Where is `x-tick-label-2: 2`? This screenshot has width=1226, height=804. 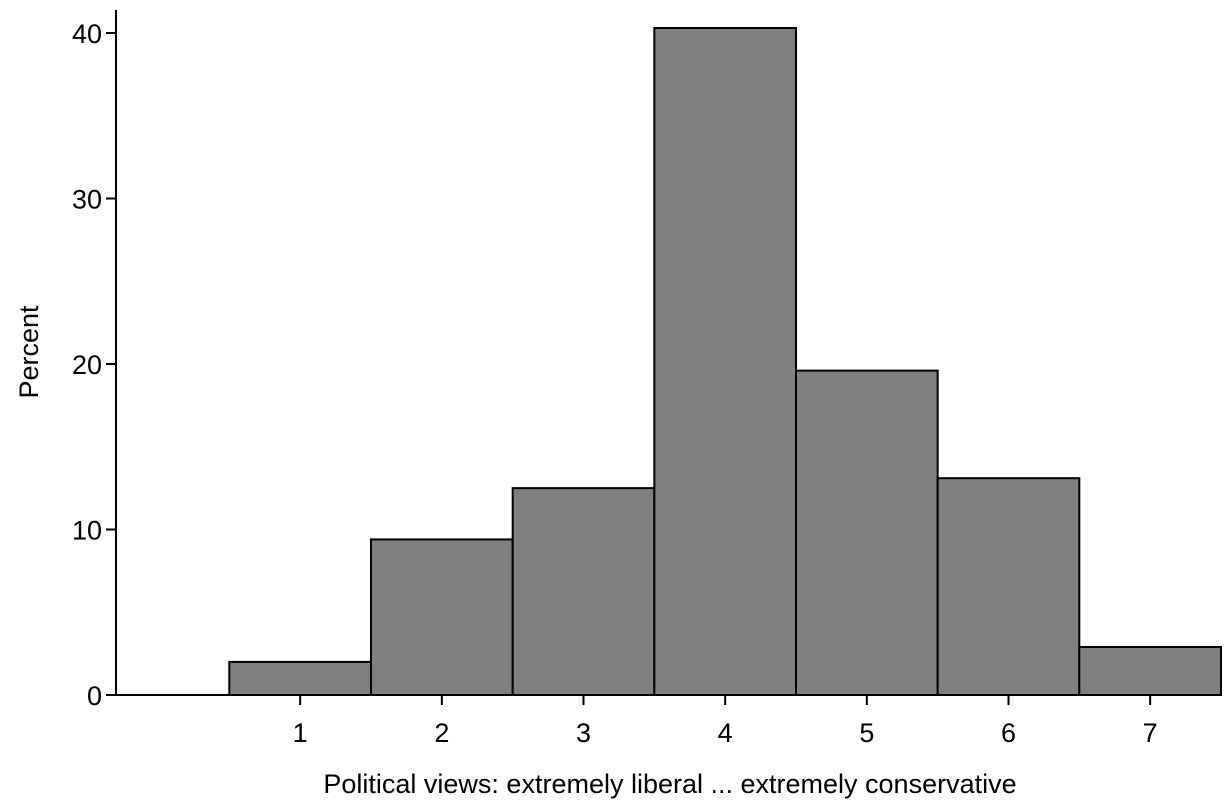 x-tick-label-2: 2 is located at coordinates (441, 733).